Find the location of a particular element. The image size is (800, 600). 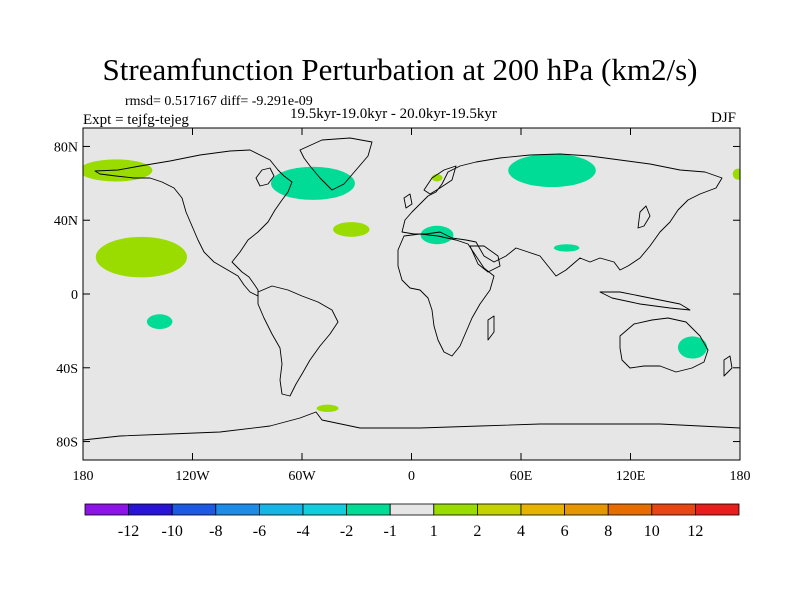

y-tick-label: 40S is located at coordinates (67, 369).